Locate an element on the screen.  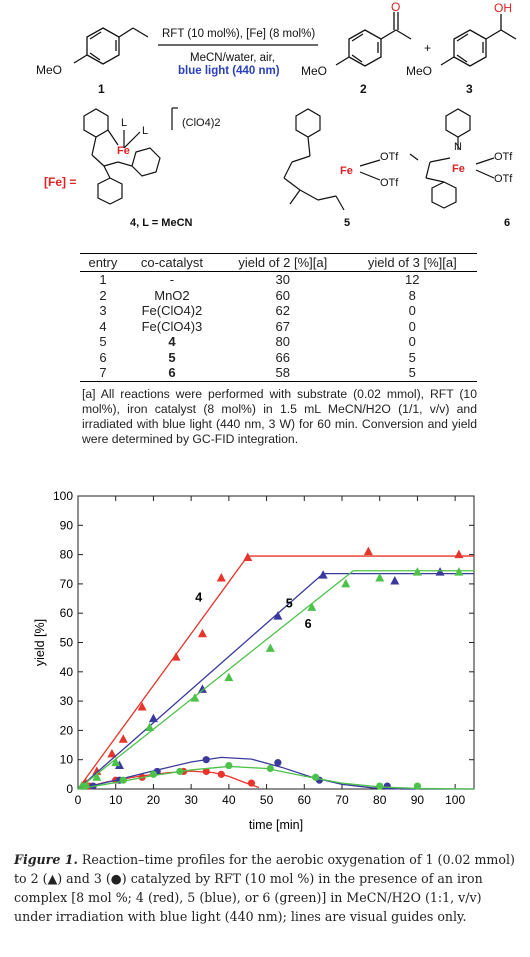
x-tick-label: 50 is located at coordinates (267, 800).